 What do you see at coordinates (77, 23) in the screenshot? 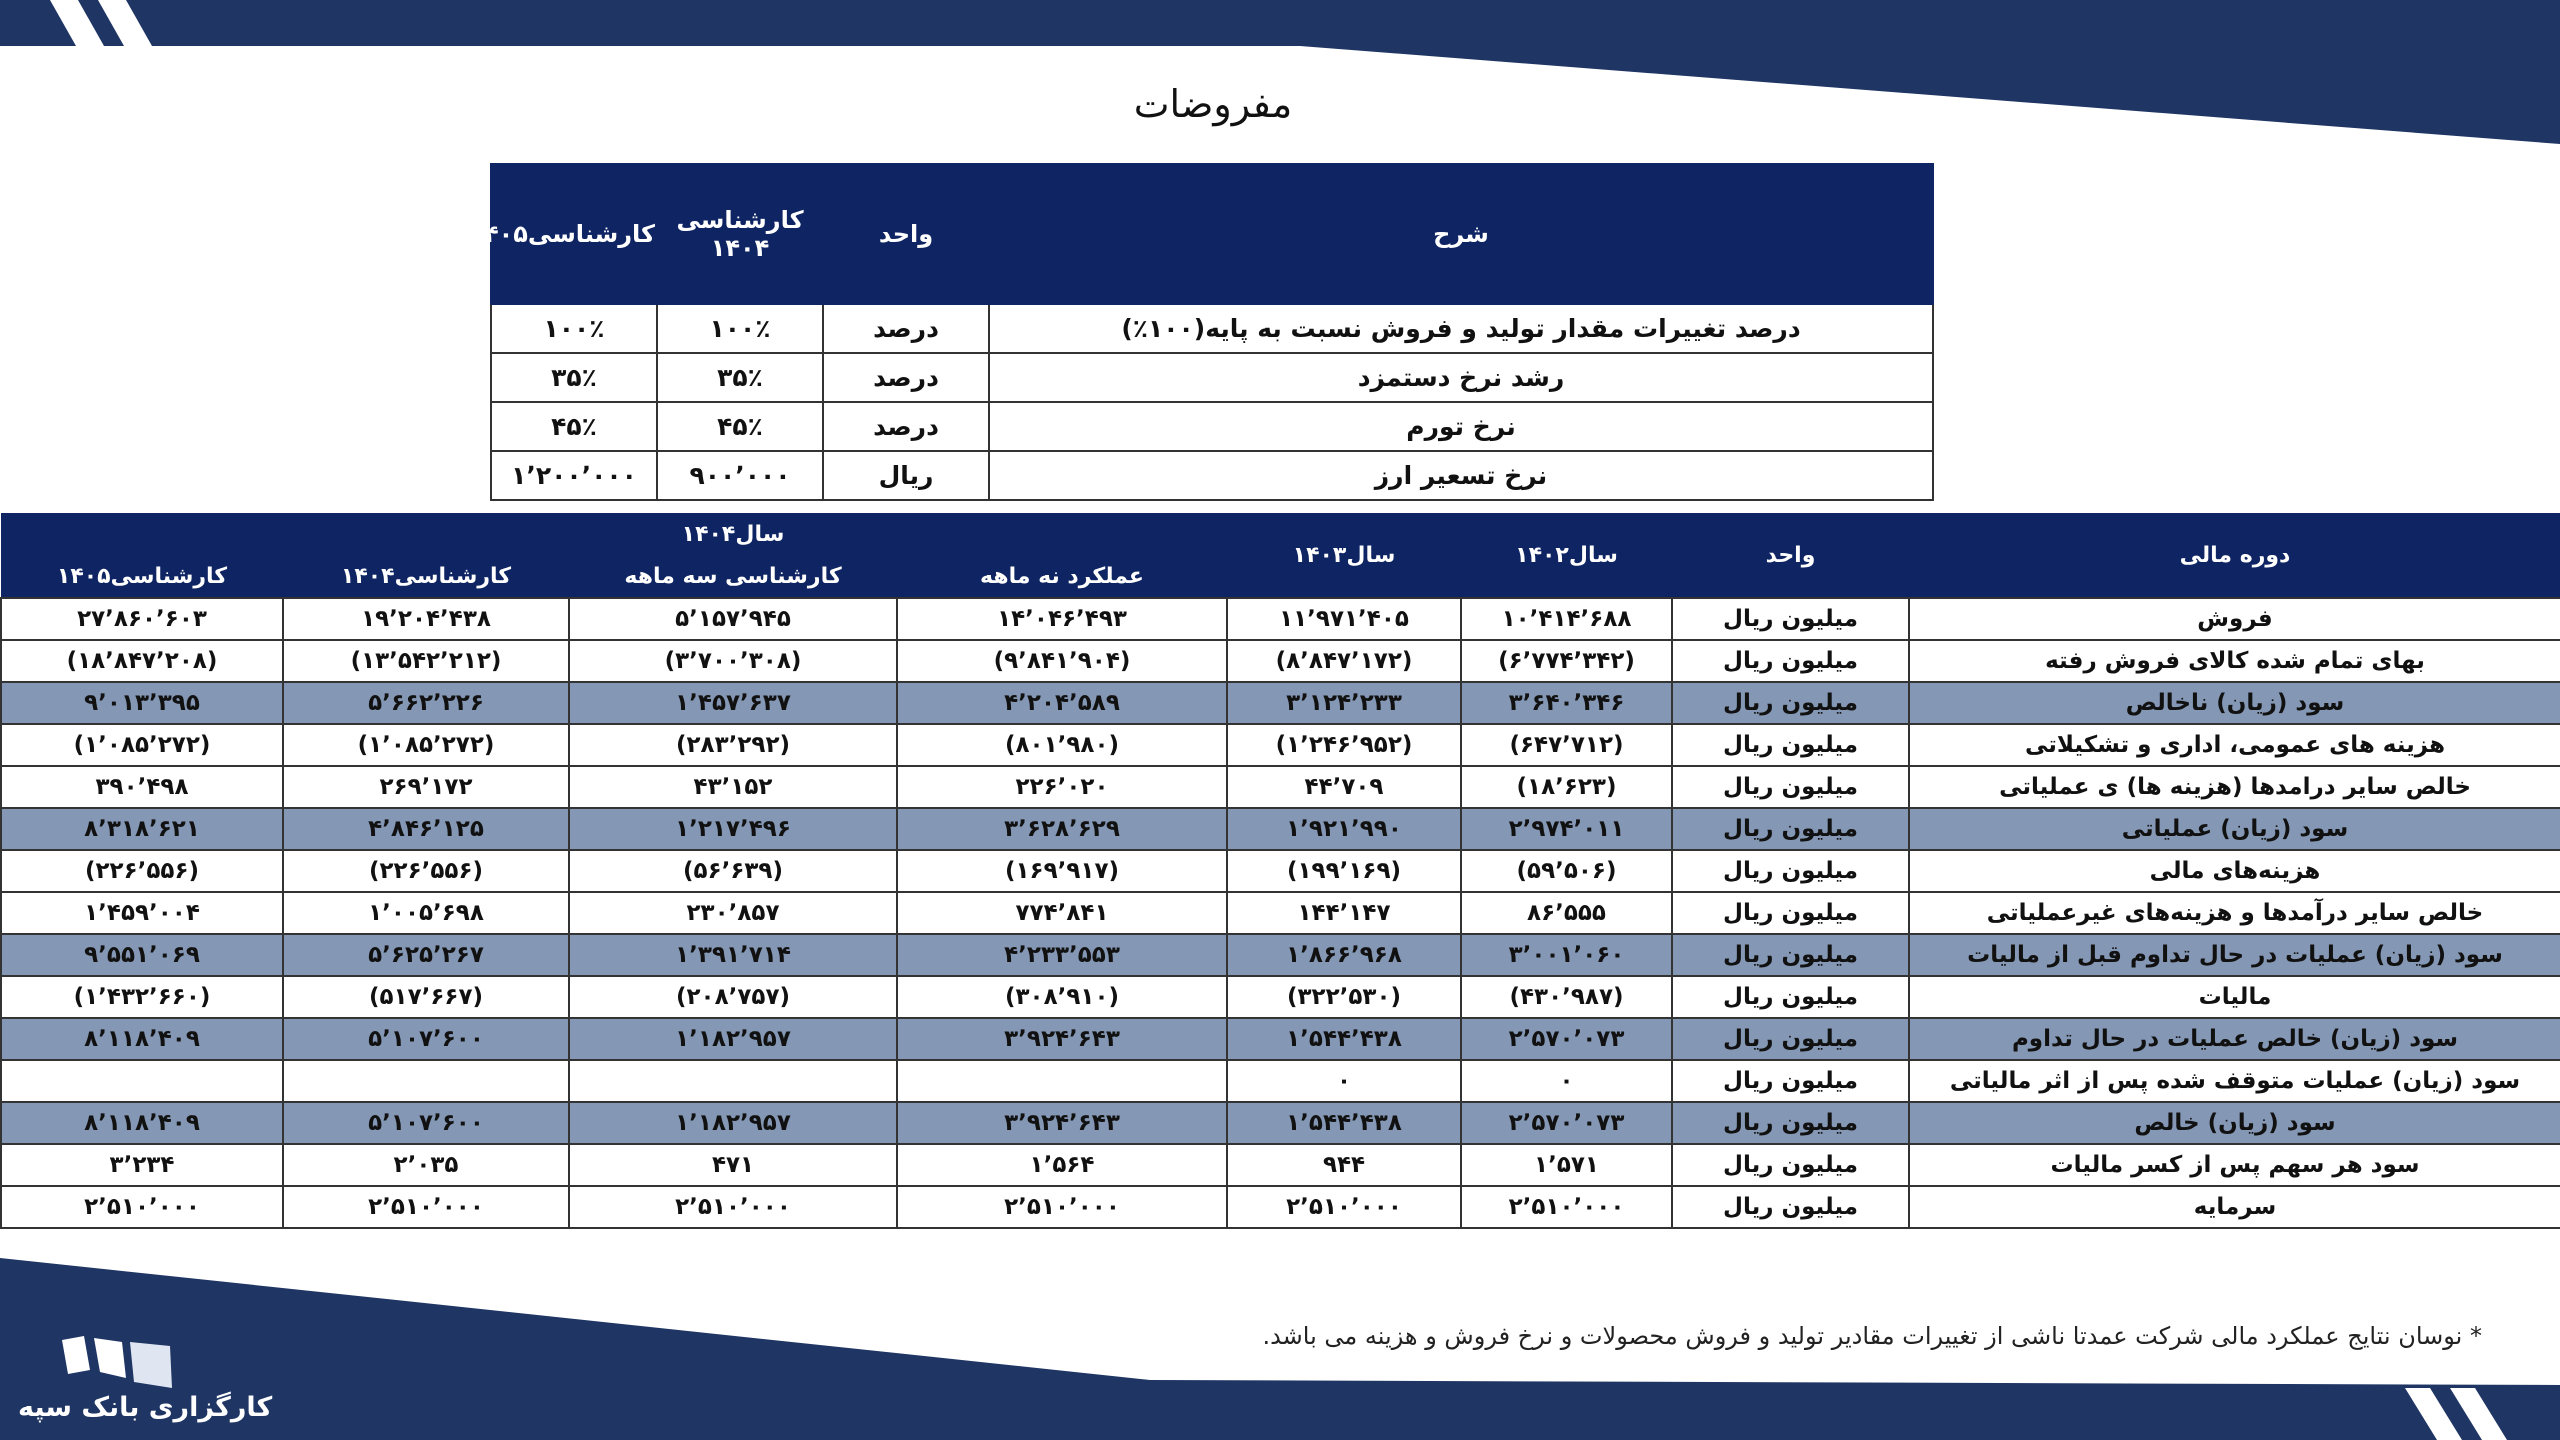
I see `top-stripe` at bounding box center [77, 23].